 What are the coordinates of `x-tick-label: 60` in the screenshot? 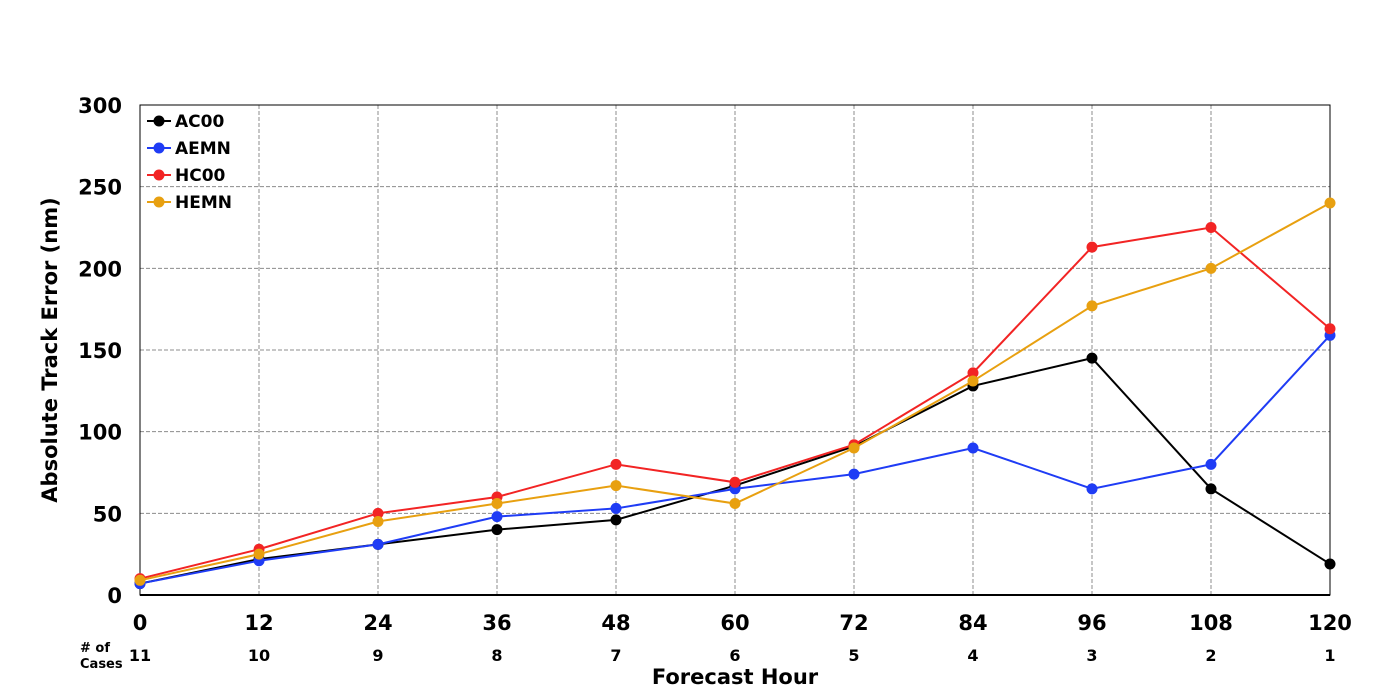 It's located at (734, 623).